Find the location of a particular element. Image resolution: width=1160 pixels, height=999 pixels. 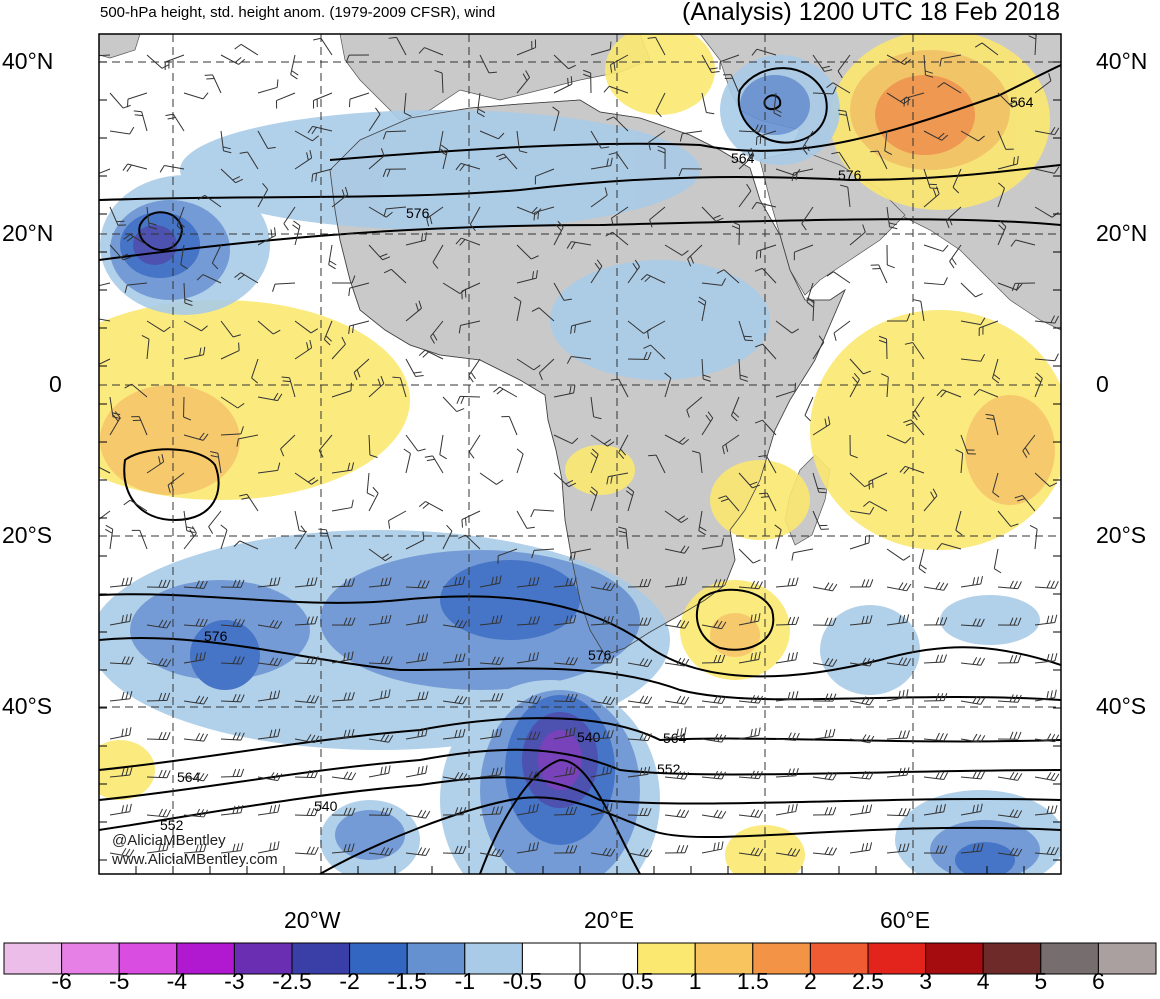

lon-label: 20°W is located at coordinates (312, 920).